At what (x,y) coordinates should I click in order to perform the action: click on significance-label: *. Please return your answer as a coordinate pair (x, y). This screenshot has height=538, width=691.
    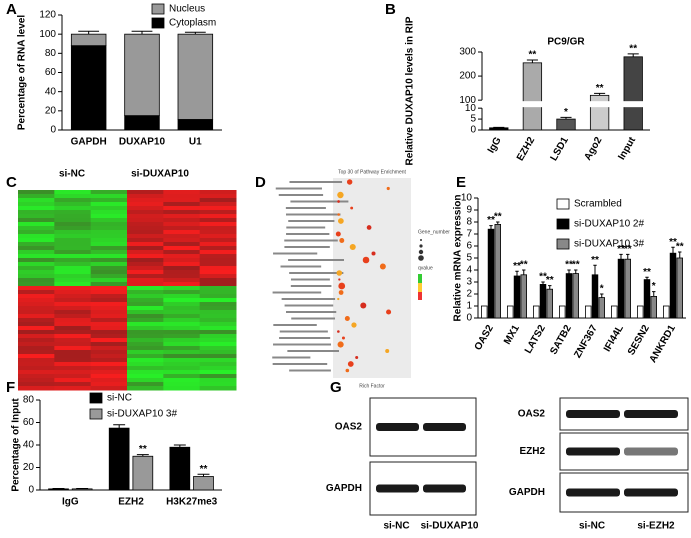
    Looking at the image, I should click on (654, 286).